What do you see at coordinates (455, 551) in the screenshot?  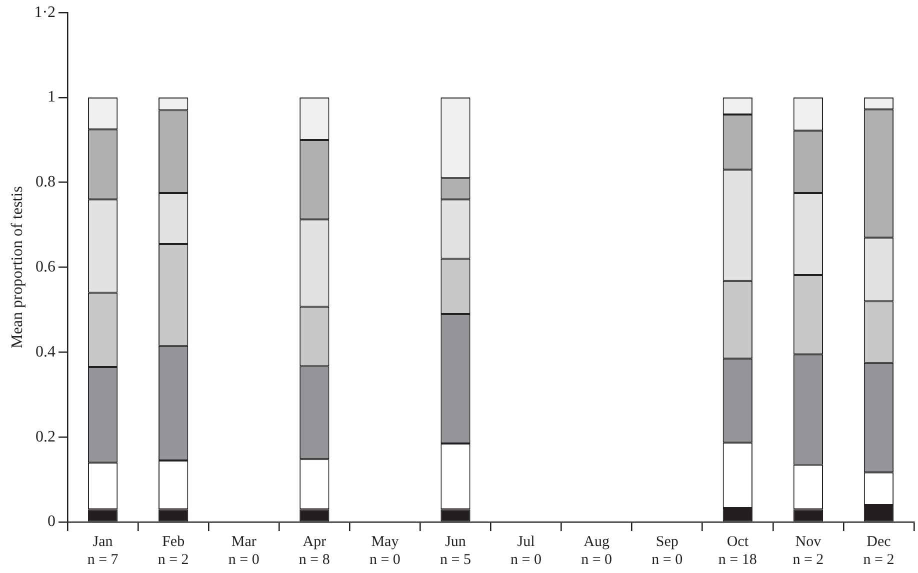 I see `x-tick-label: Jun n = 5` at bounding box center [455, 551].